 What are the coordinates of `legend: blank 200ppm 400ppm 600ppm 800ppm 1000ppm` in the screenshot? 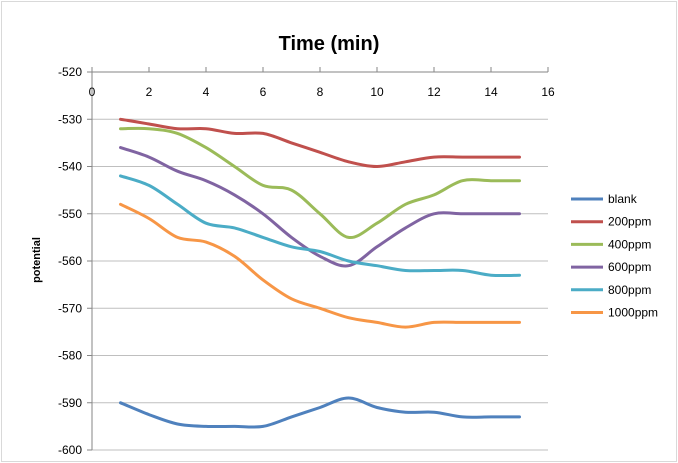 It's located at (614, 256).